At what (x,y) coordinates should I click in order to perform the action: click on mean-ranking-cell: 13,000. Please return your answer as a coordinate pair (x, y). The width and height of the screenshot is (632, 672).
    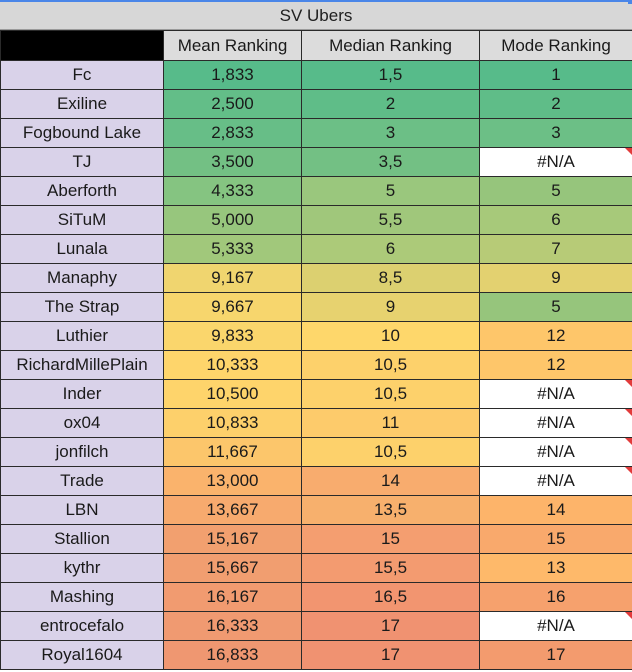
    Looking at the image, I should click on (232, 481).